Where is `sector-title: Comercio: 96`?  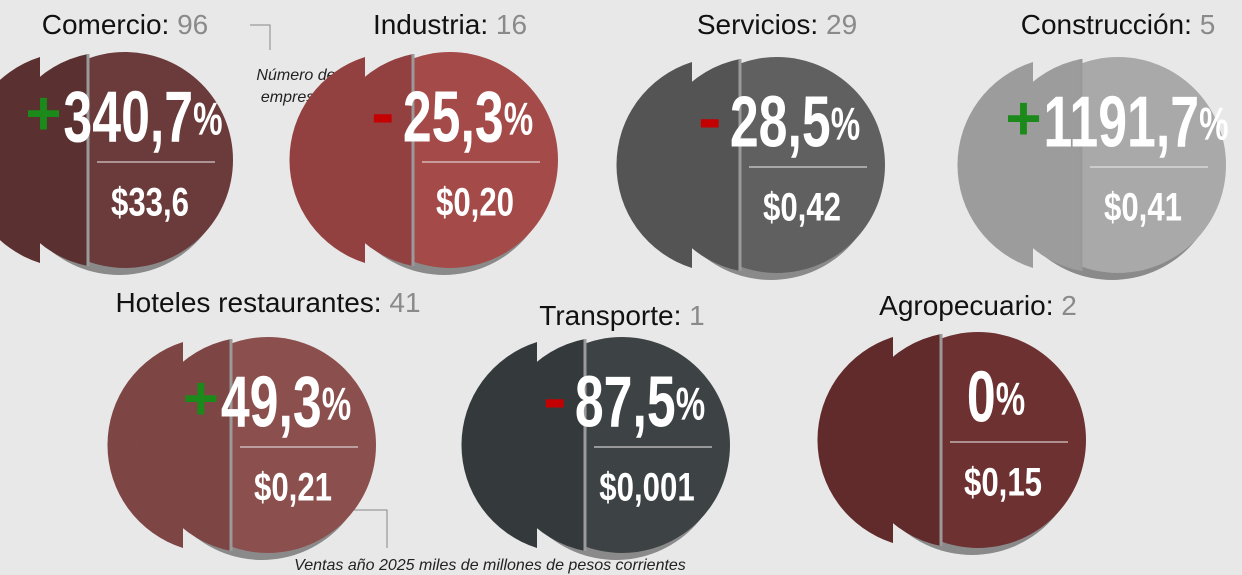
sector-title: Comercio: 96 is located at coordinates (125, 24).